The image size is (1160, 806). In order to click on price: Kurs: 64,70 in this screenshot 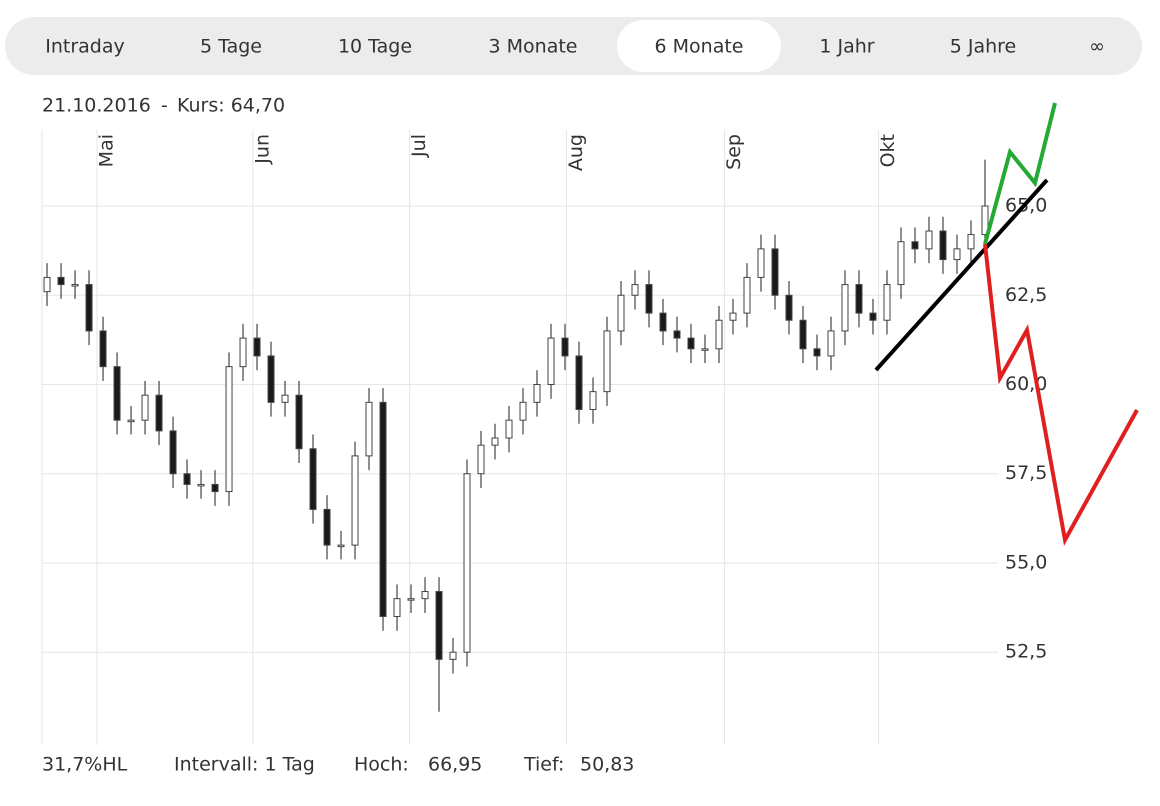, I will do `click(231, 106)`.